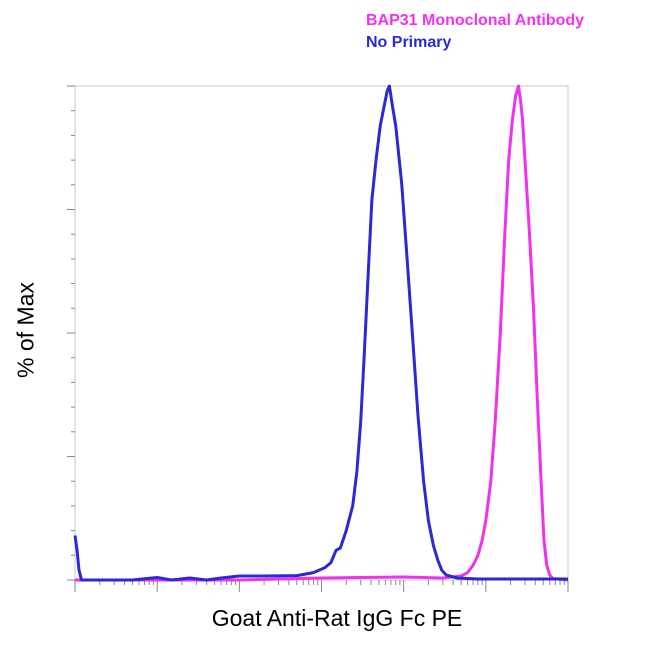 The width and height of the screenshot is (650, 650). Describe the element at coordinates (337, 618) in the screenshot. I see `x-axis-label: Goat Anti-Rat IgG Fc PE` at that location.